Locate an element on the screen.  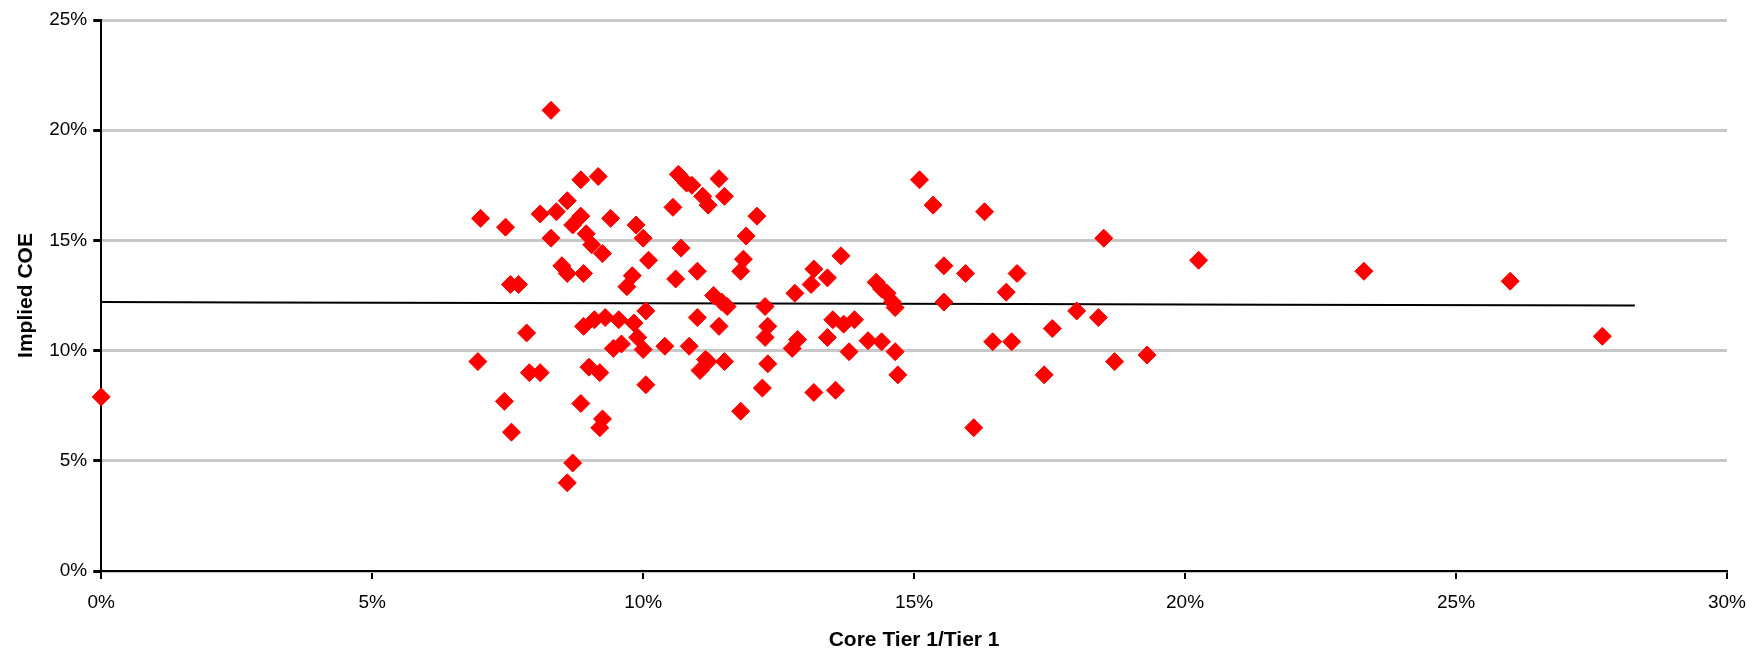
x-tick-label: 0% is located at coordinates (101, 601).